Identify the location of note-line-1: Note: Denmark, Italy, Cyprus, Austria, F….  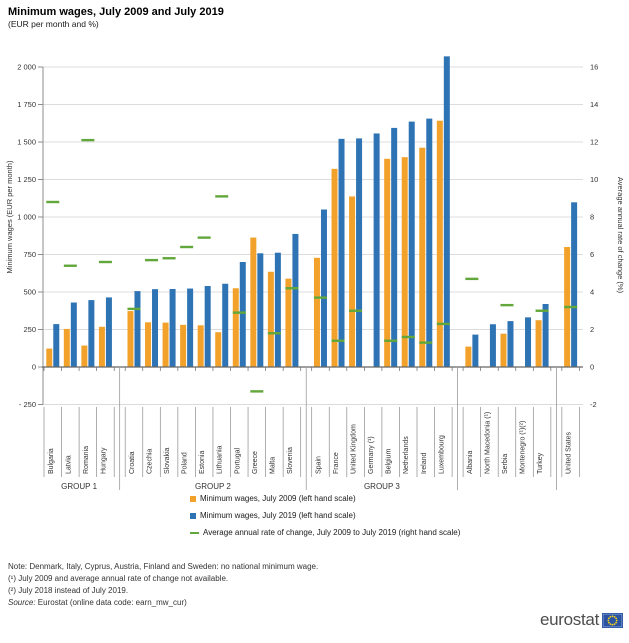
(163, 566).